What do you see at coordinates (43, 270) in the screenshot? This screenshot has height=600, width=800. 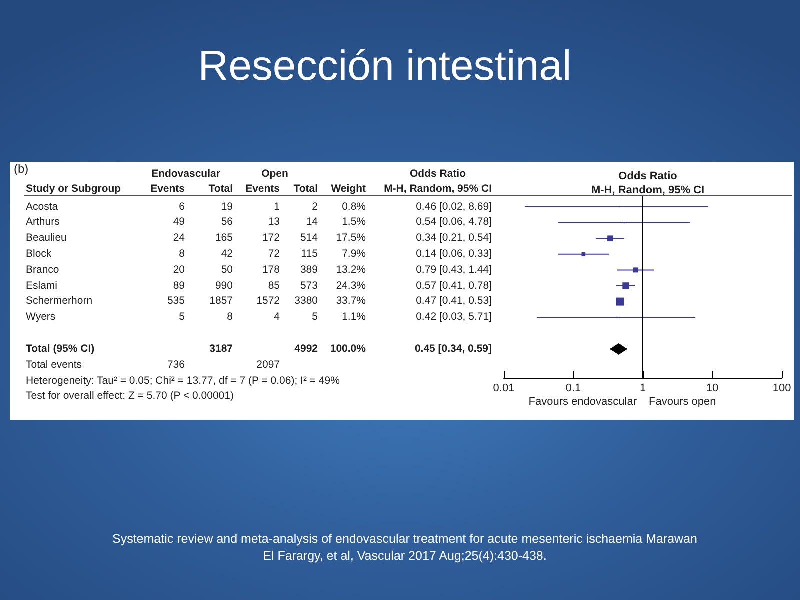 I see `category-label: Branco` at bounding box center [43, 270].